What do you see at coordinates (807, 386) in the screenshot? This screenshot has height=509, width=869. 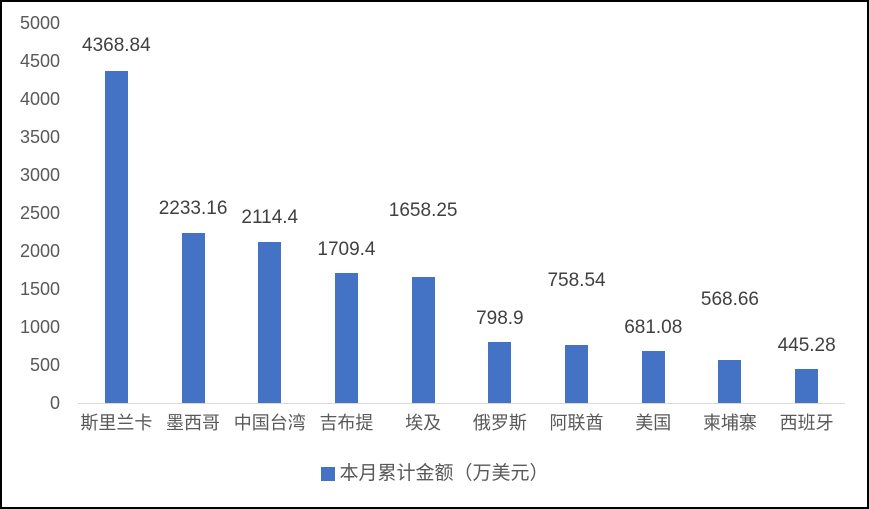 I see `bar-西班牙` at bounding box center [807, 386].